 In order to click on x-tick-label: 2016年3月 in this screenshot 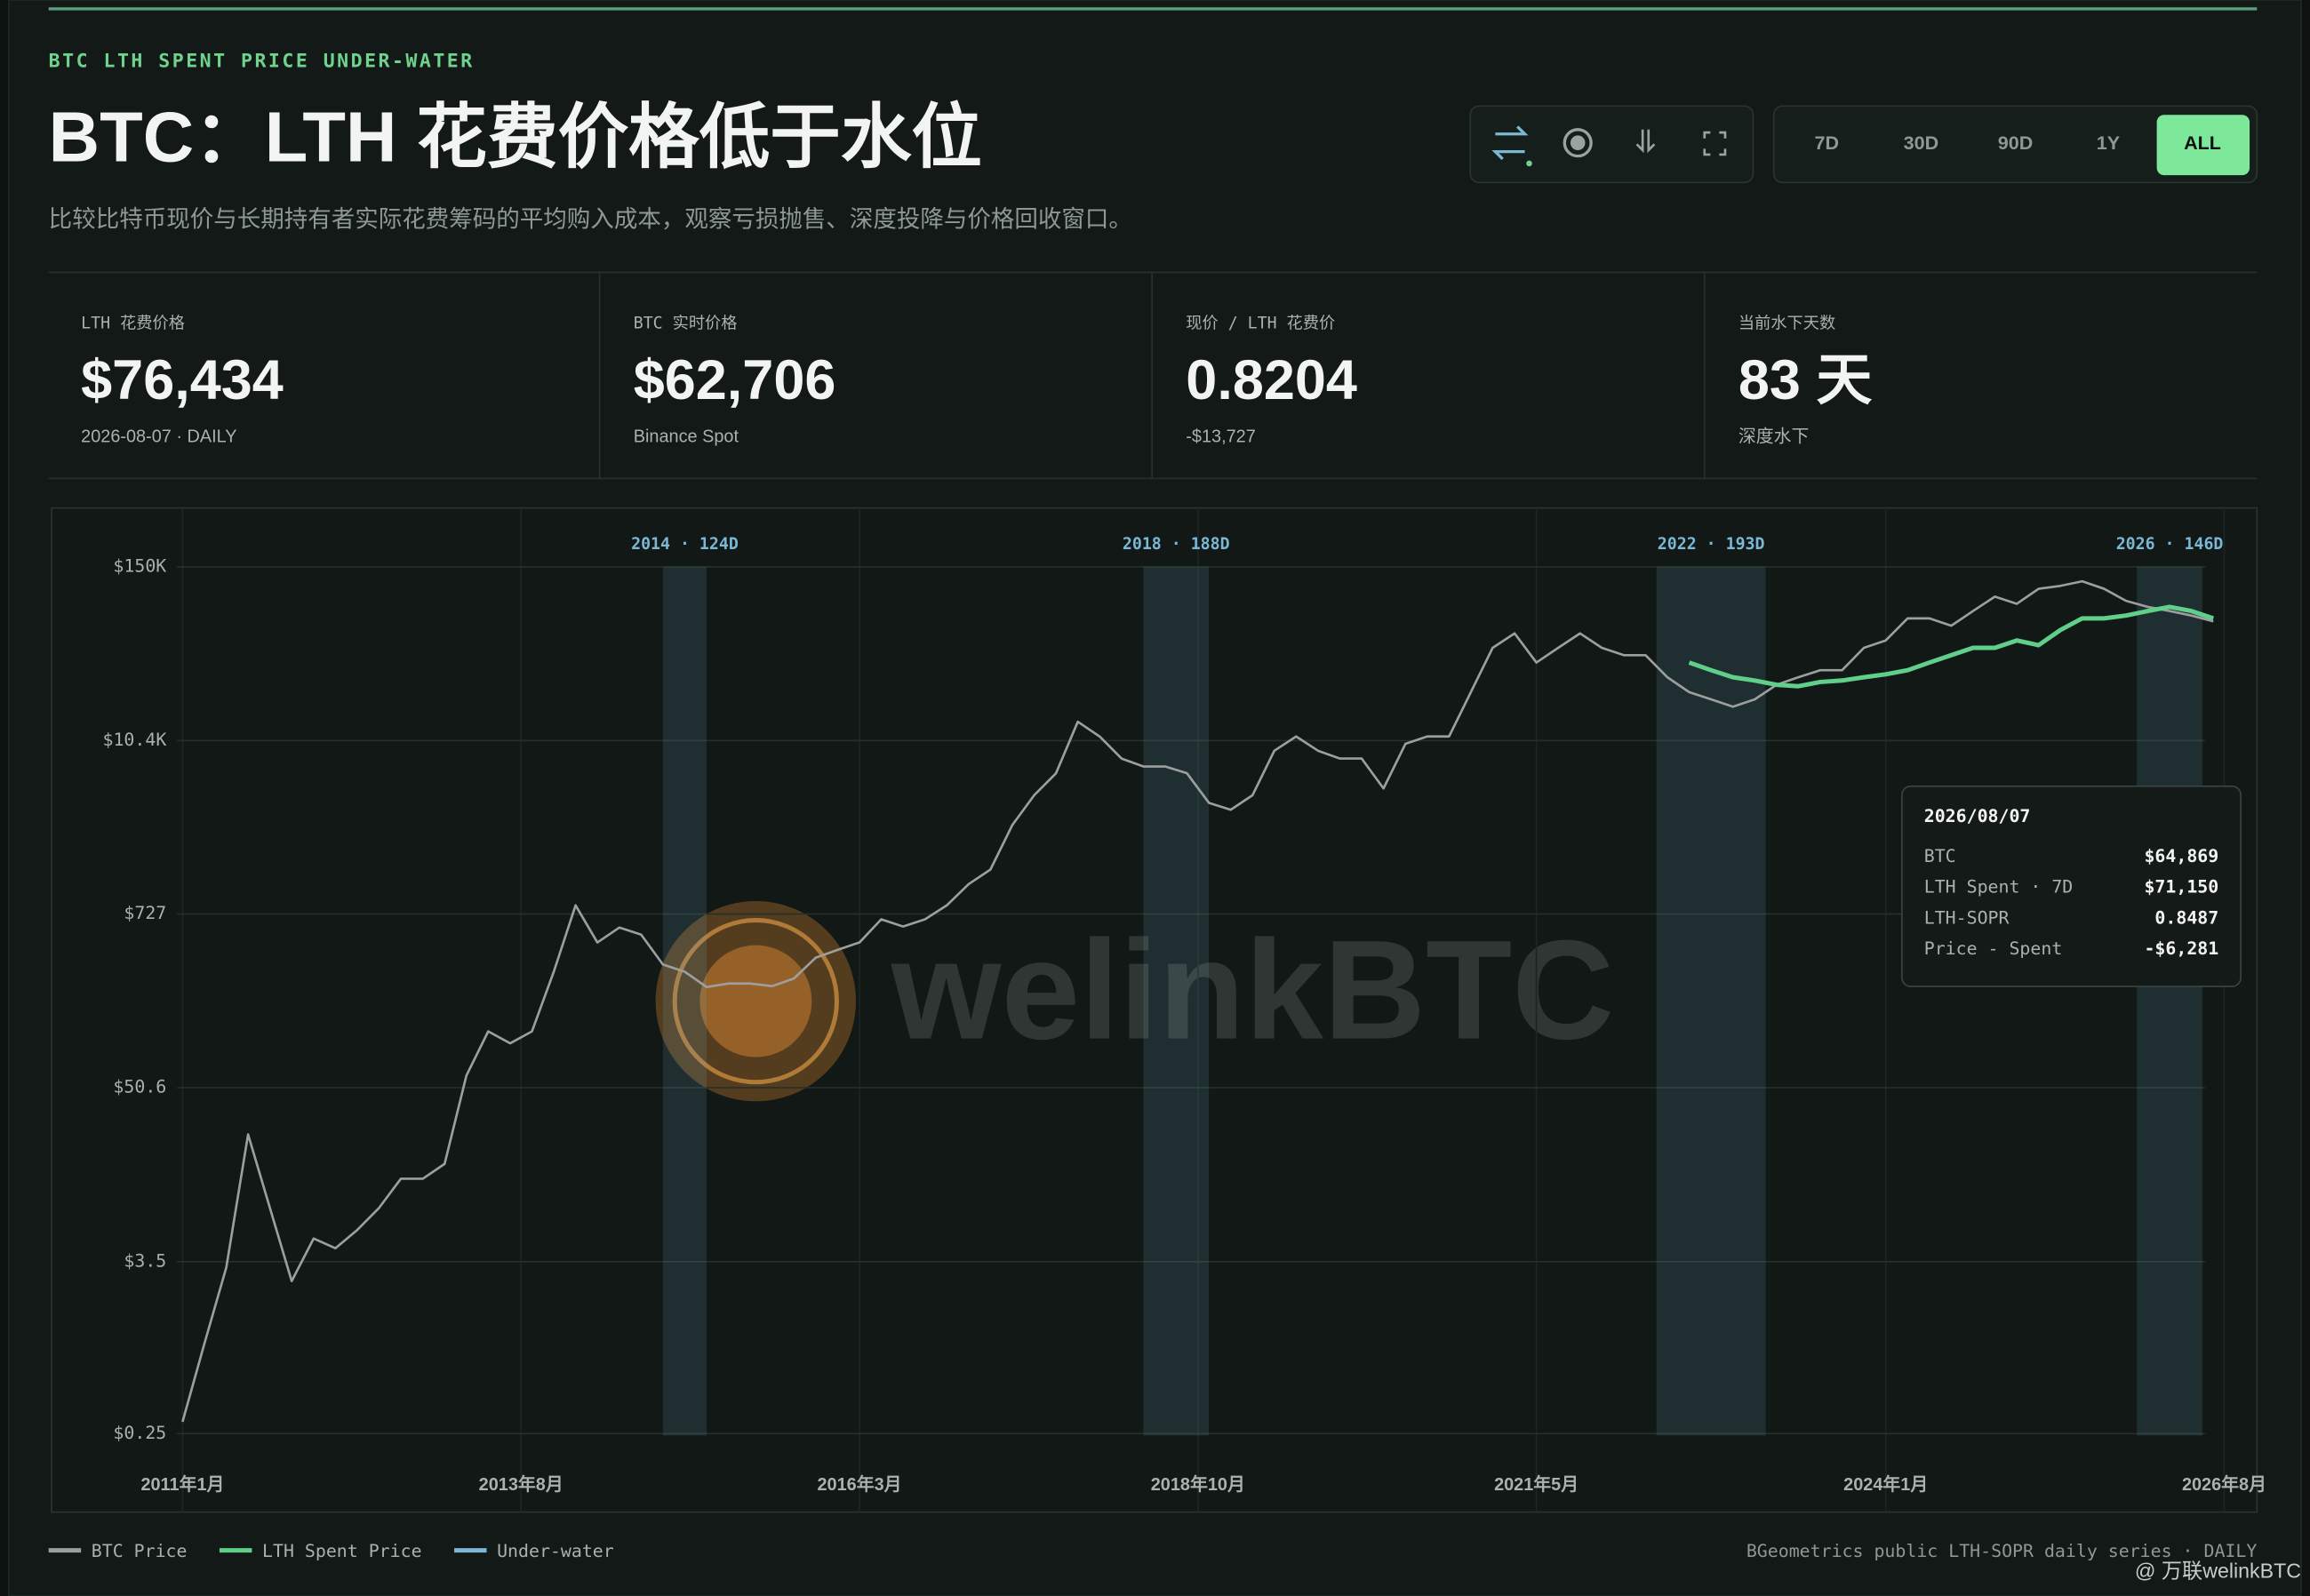, I will do `click(859, 1484)`.